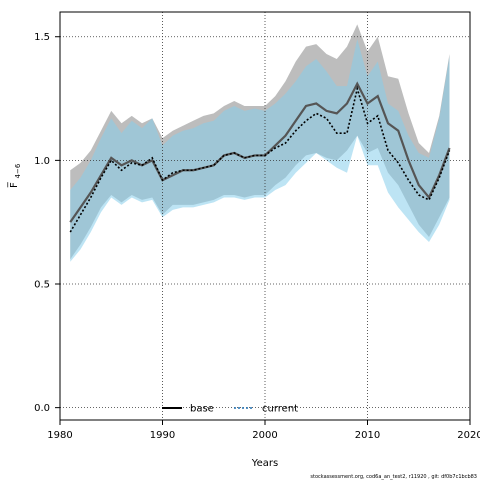 Image resolution: width=480 pixels, height=480 pixels. I want to click on y-tick-label-0: 0.0, so click(42, 408).